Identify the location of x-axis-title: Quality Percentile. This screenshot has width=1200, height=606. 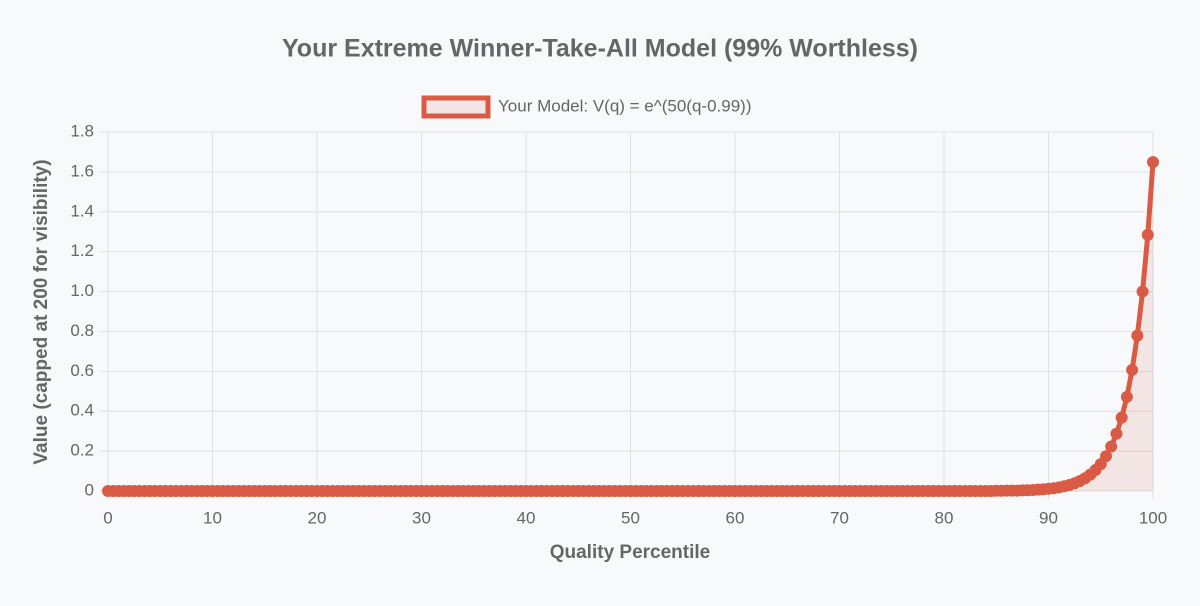
(630, 552).